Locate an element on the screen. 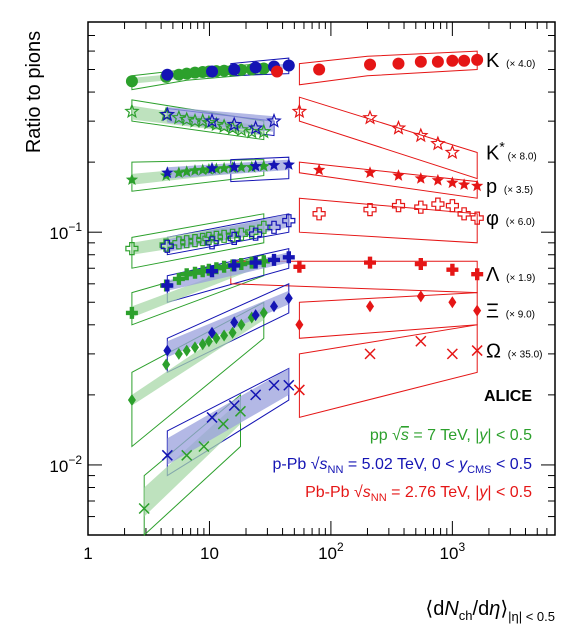  model-band-k-PbPb is located at coordinates (388, 68).